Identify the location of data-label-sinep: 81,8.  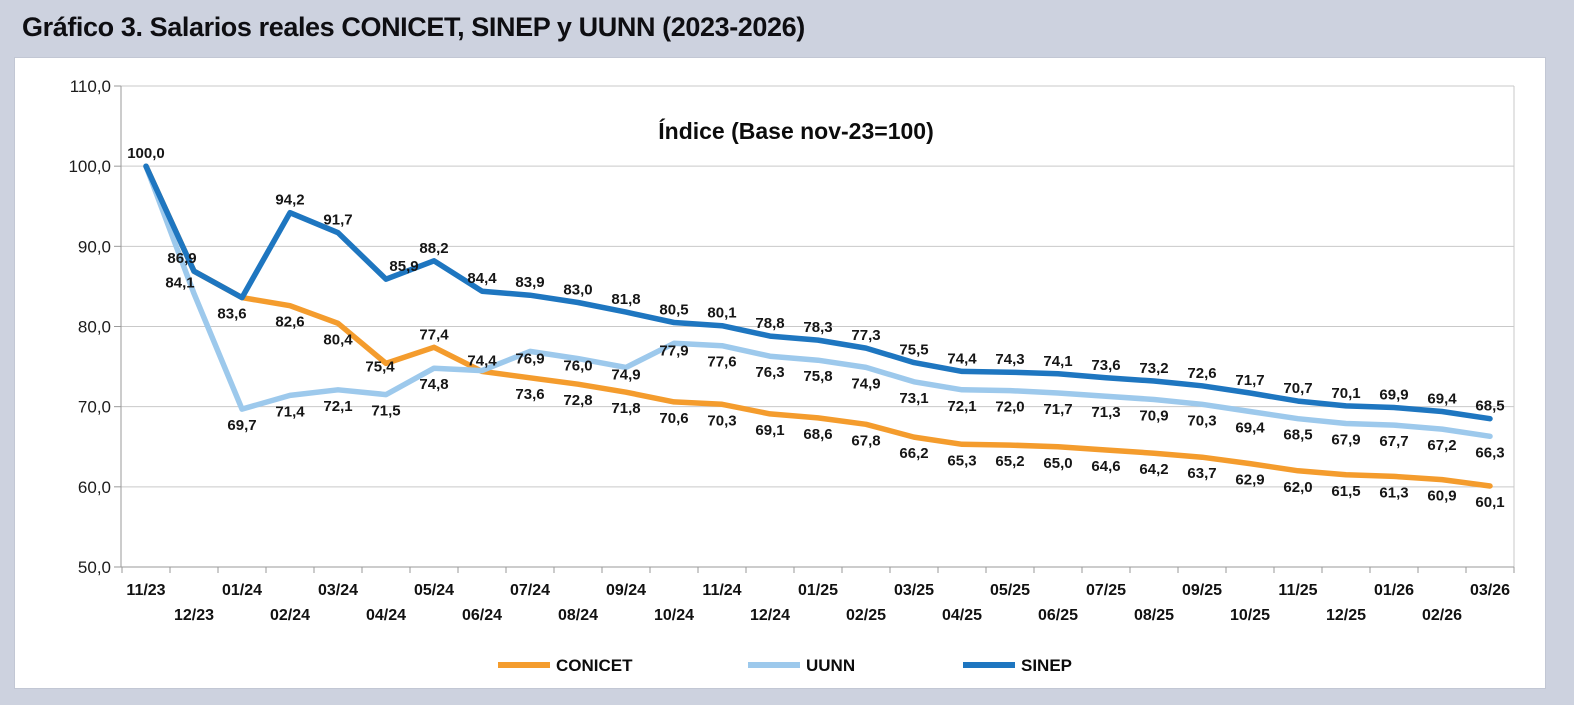
(625, 299).